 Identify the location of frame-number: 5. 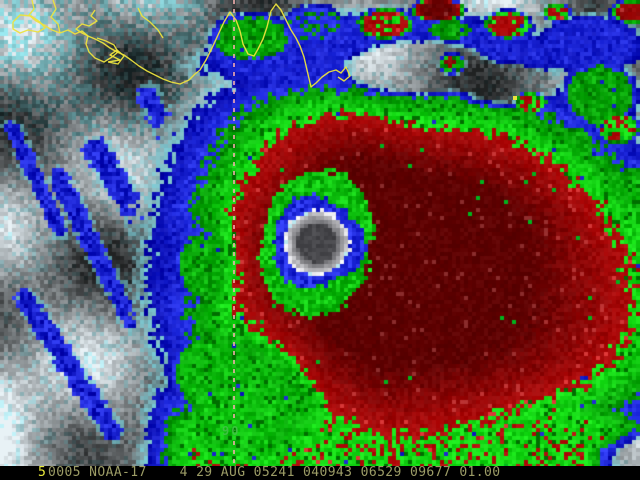
(42, 472).